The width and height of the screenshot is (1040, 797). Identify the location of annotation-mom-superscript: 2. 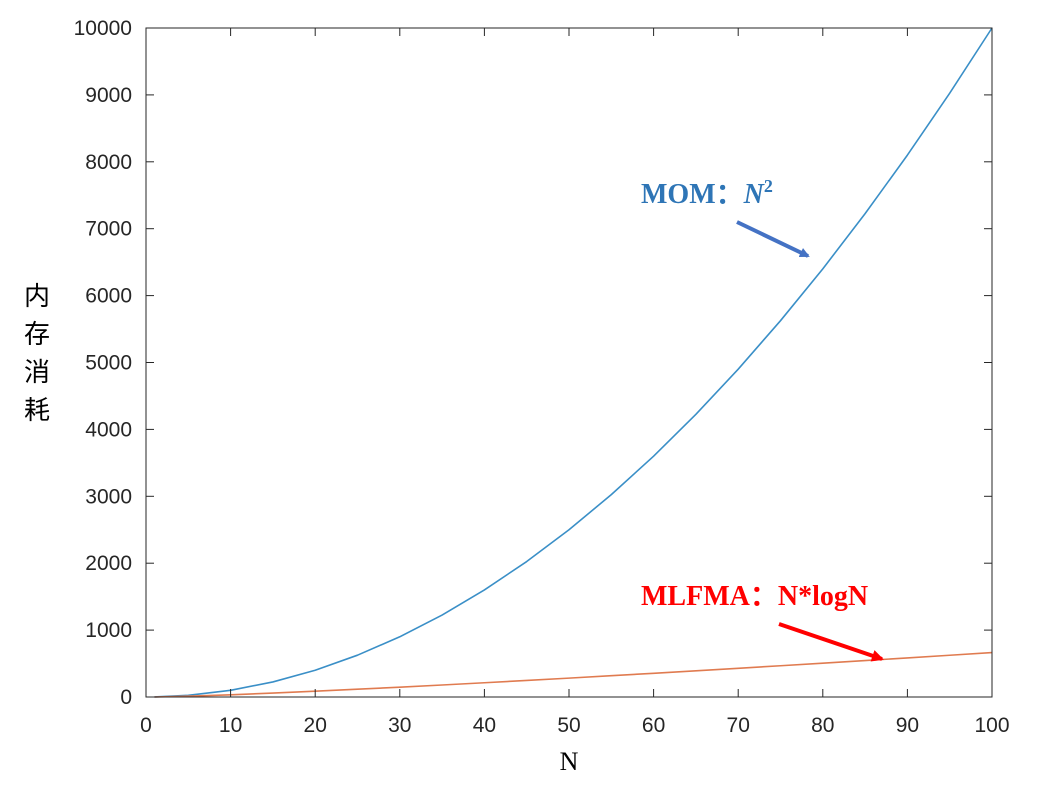
(768, 186).